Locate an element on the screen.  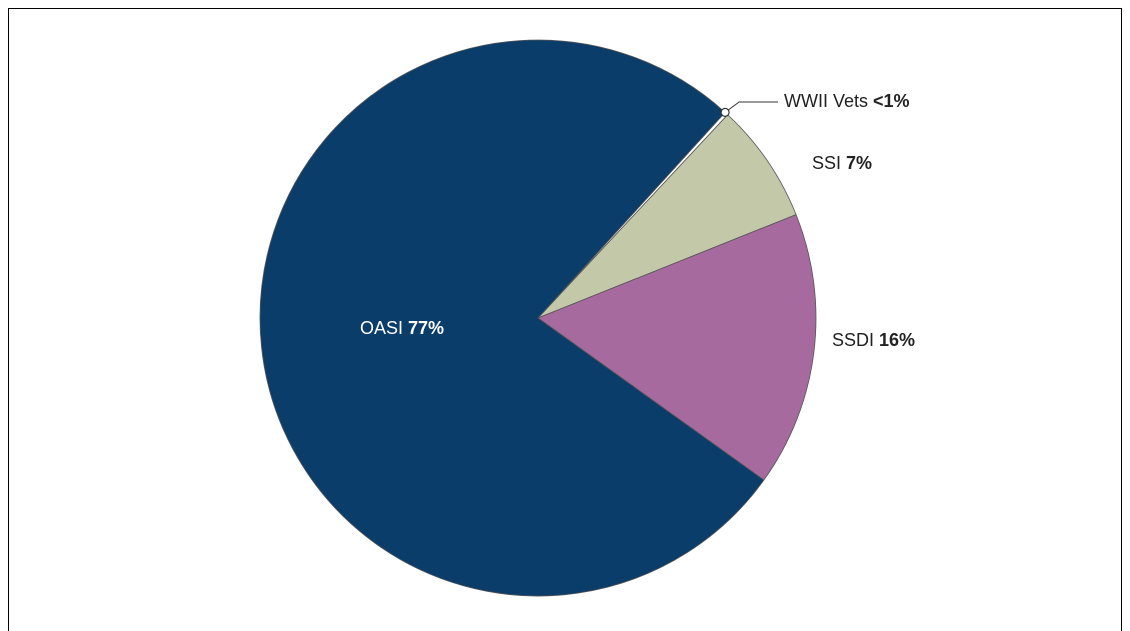
slice-value: 7% is located at coordinates (859, 163).